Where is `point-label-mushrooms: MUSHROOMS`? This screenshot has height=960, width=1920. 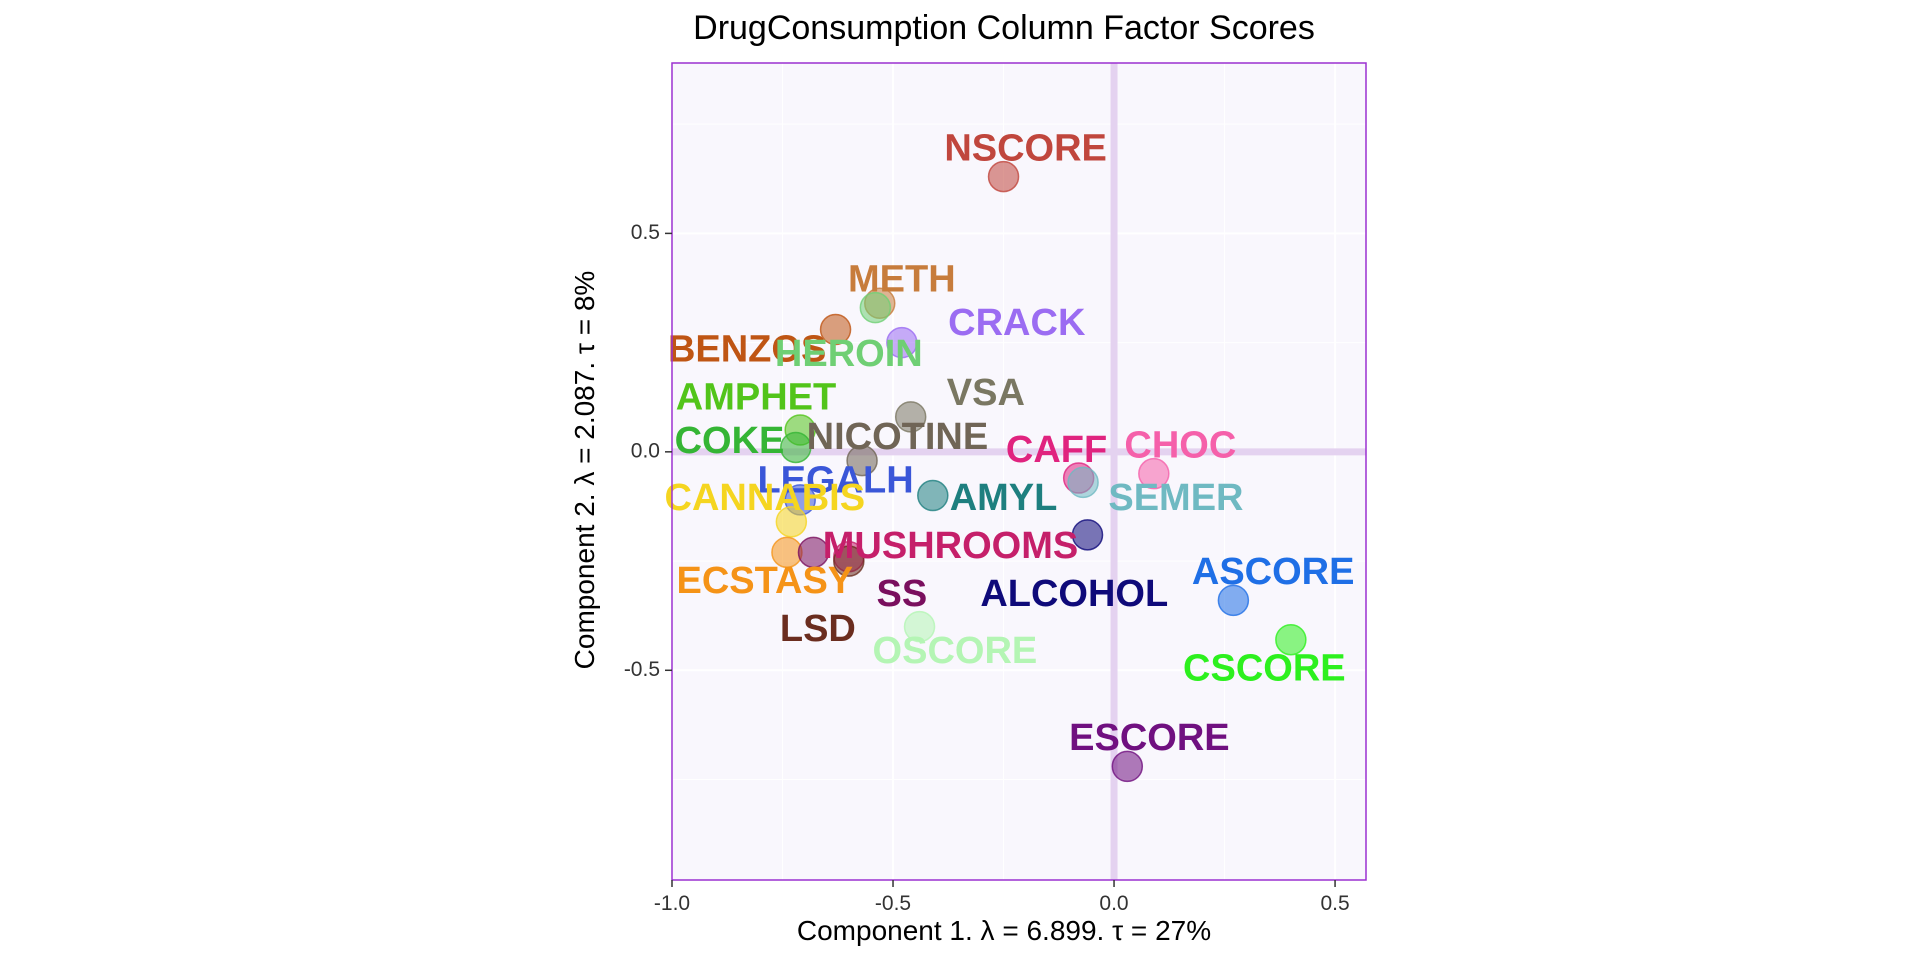
point-label-mushrooms: MUSHROOMS is located at coordinates (950, 546).